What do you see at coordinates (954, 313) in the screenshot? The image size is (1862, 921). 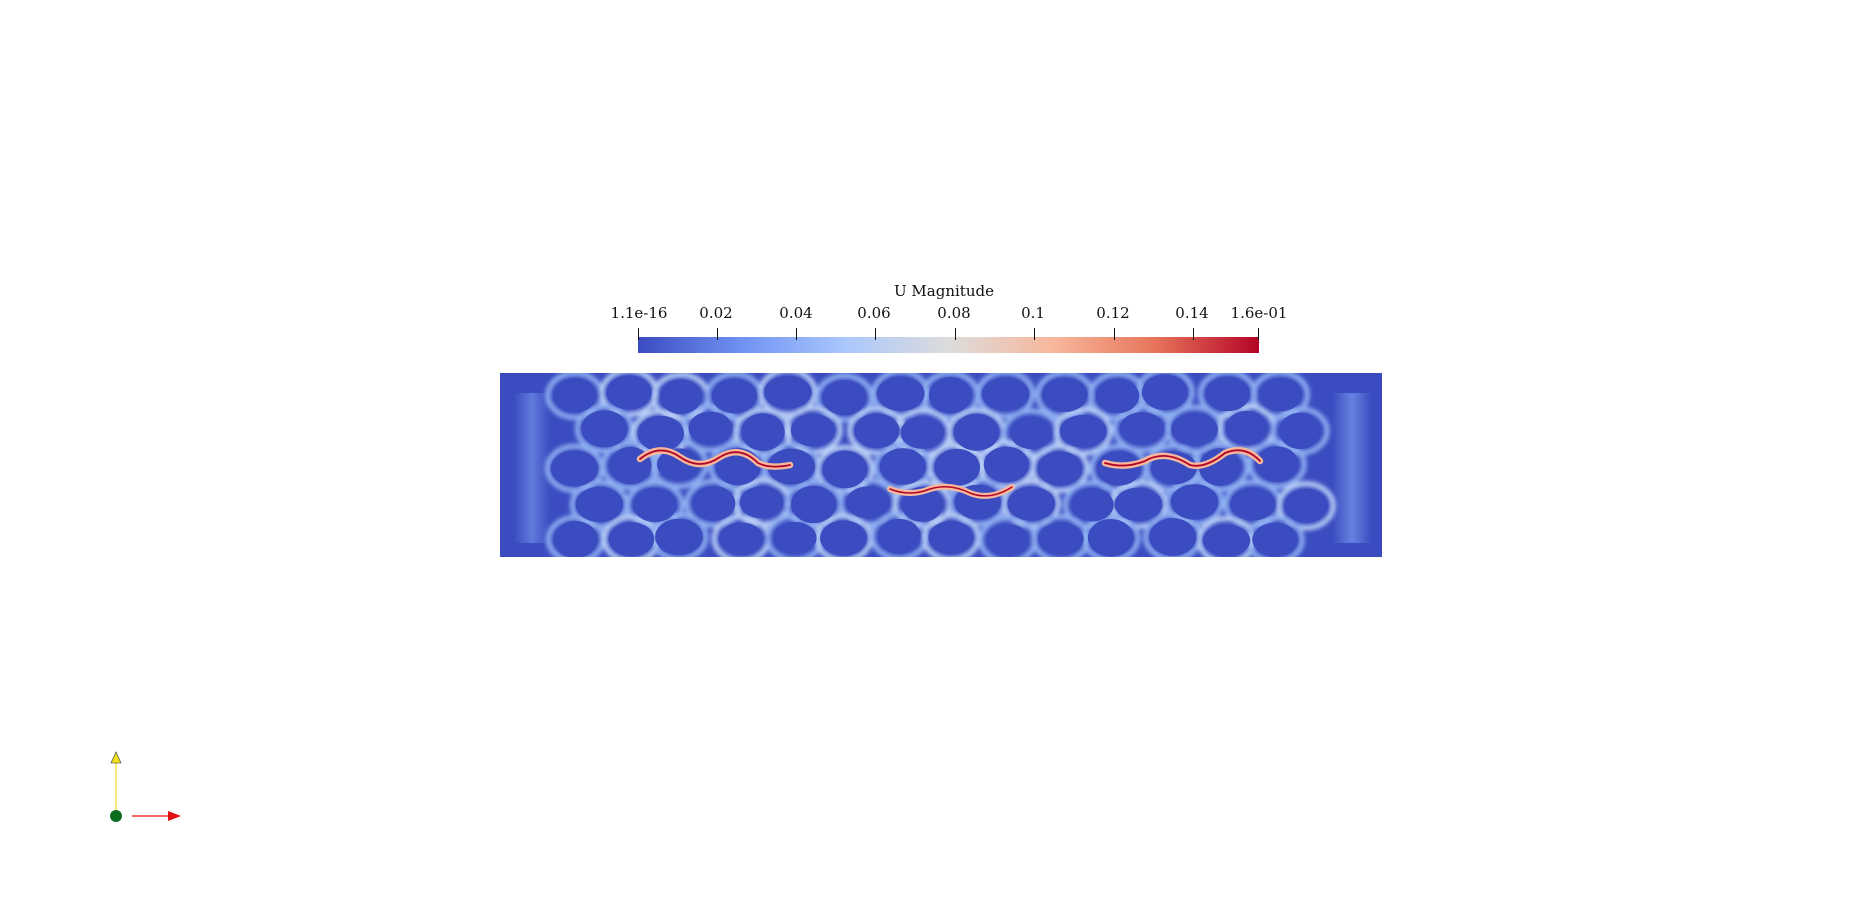 I see `colorbar-tick-label: 0.08` at bounding box center [954, 313].